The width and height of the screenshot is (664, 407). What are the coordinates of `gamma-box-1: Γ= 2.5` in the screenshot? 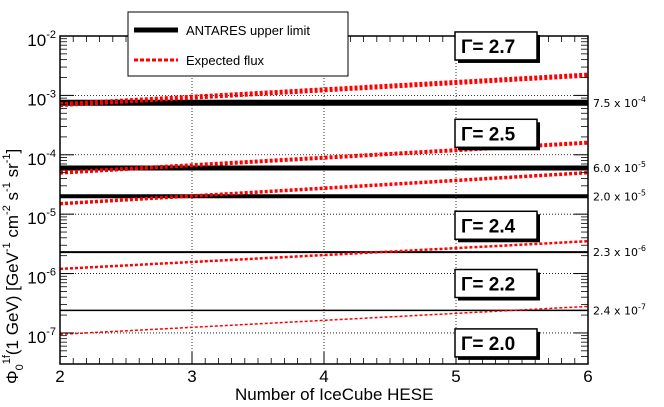 It's located at (497, 134).